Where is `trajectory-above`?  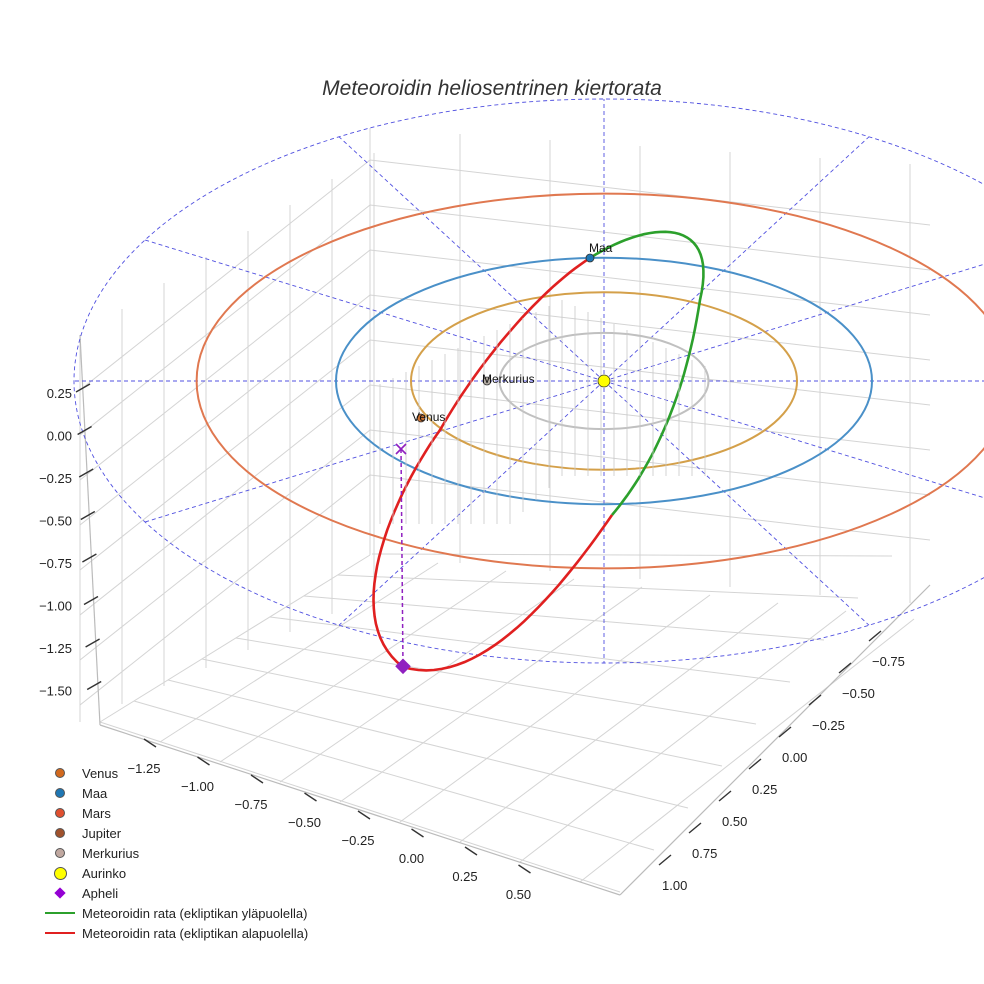
trajectory-above is located at coordinates (647, 373).